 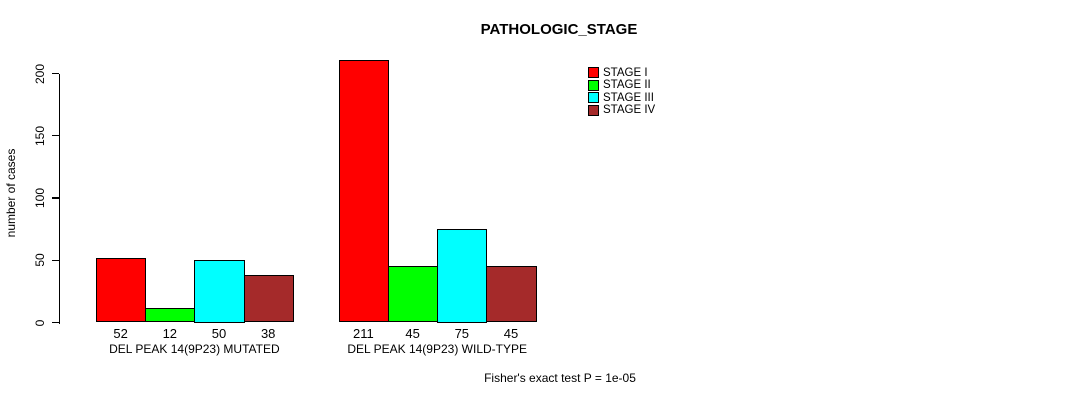 I want to click on y-axis-tick-label: 150, so click(x=40, y=135).